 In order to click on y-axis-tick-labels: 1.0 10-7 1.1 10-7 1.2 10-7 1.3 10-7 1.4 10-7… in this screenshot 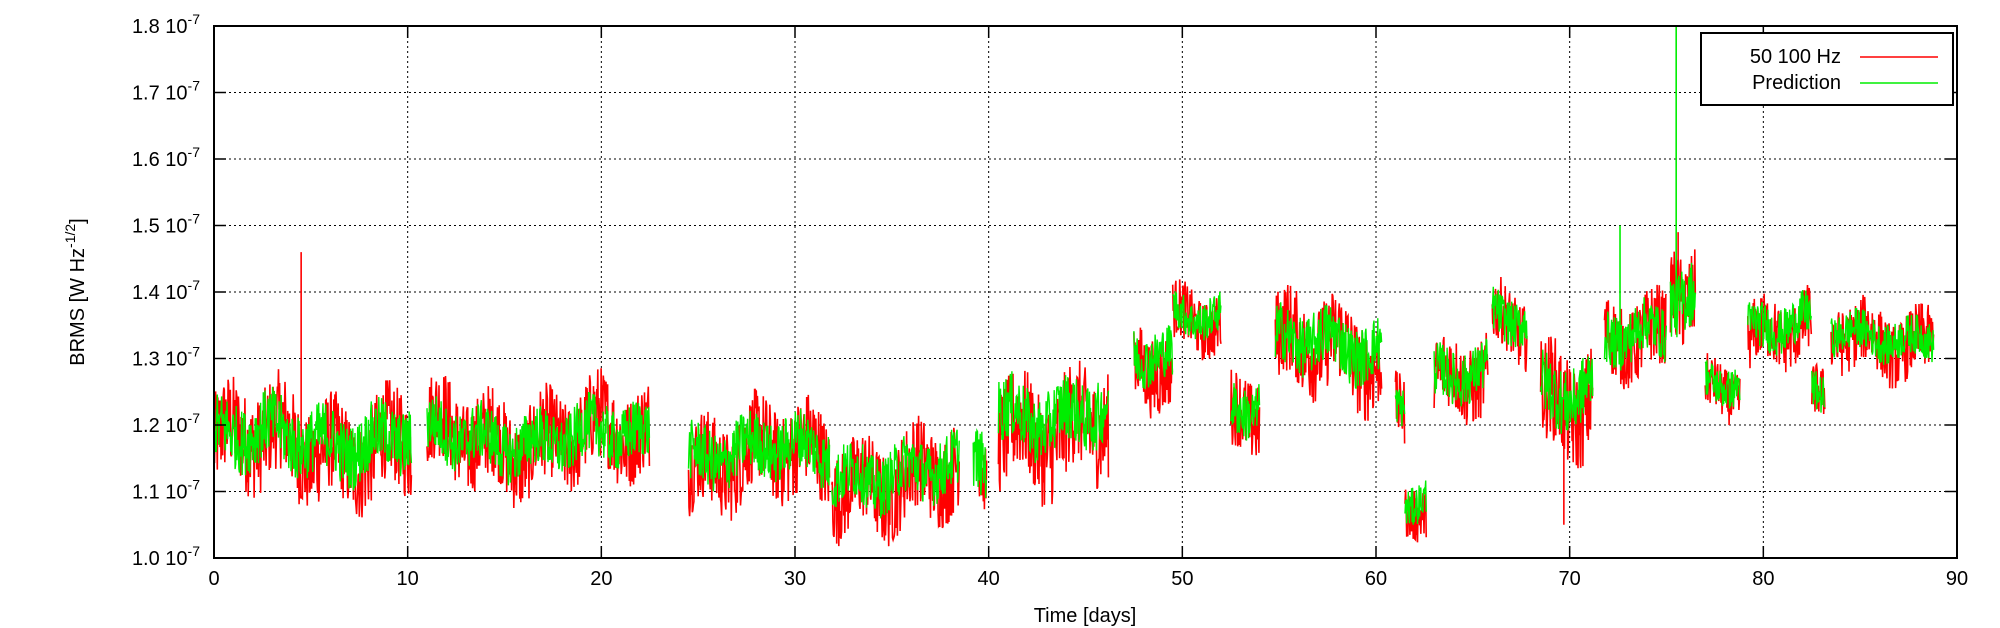, I will do `click(166, 290)`.